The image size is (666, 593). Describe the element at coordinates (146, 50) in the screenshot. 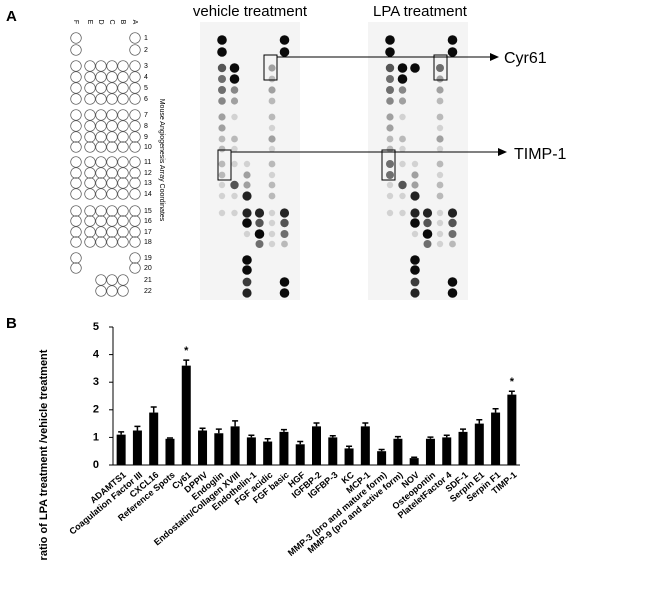

I see `row-label: 2` at that location.